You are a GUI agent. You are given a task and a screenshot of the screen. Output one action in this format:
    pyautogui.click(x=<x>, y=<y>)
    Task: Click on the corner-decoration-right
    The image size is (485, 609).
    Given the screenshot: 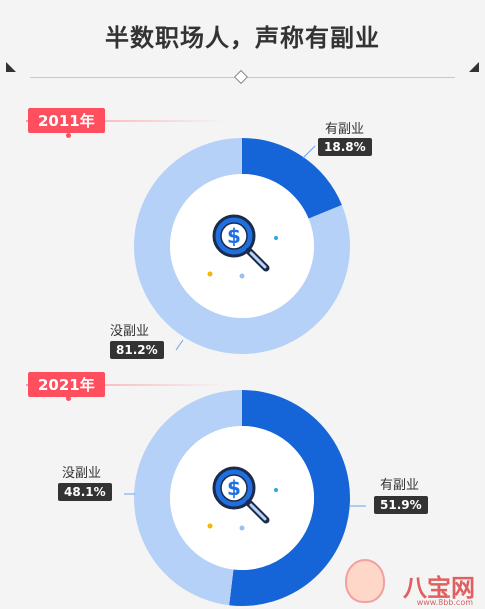 What is the action you would take?
    pyautogui.click(x=474, y=67)
    